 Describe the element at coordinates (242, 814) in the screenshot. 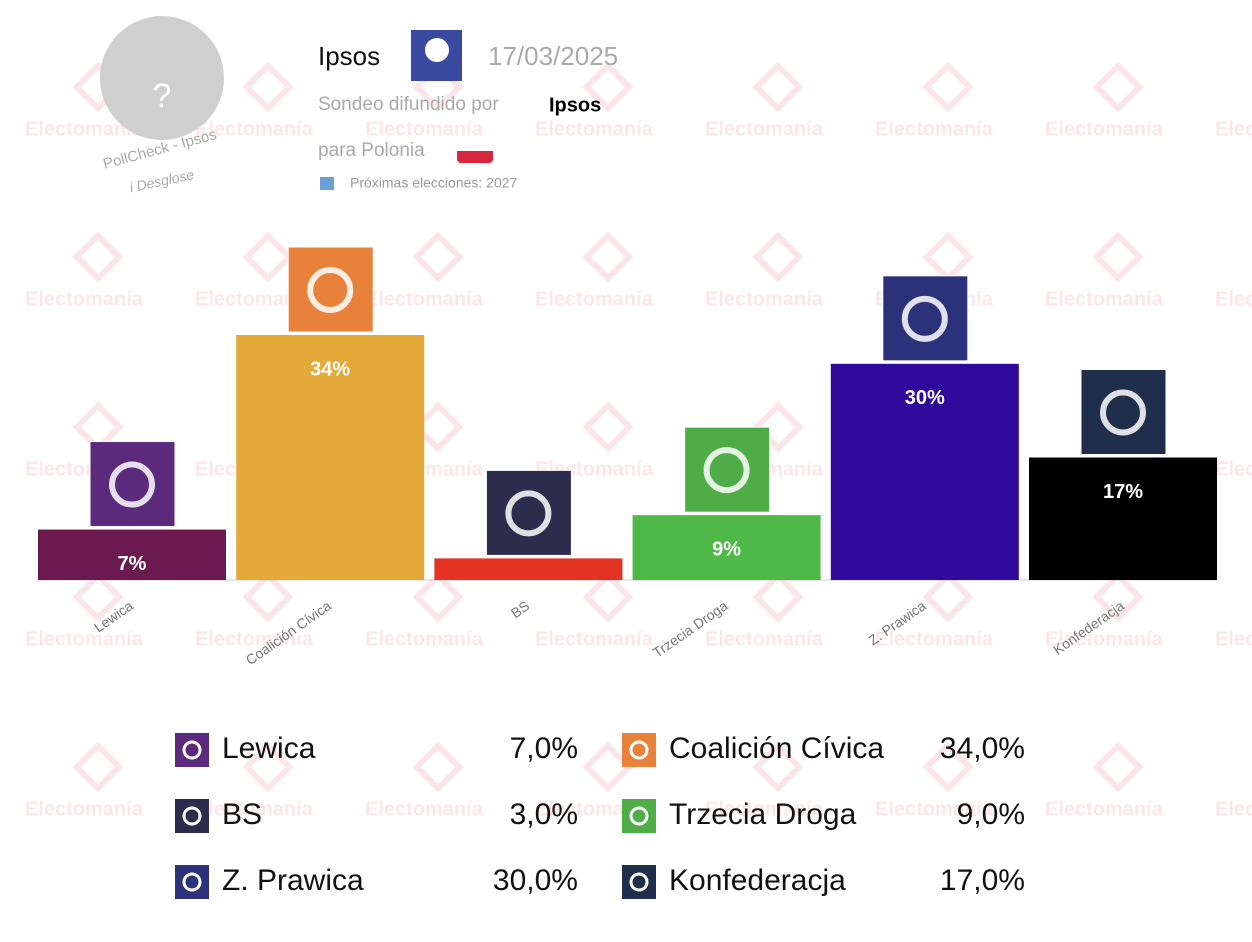

I see `legend-name: BS` at that location.